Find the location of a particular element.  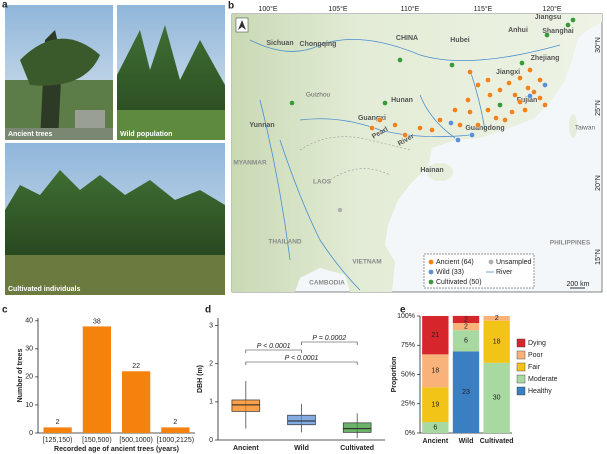

x-tick-label: [150,500) is located at coordinates (97, 440).